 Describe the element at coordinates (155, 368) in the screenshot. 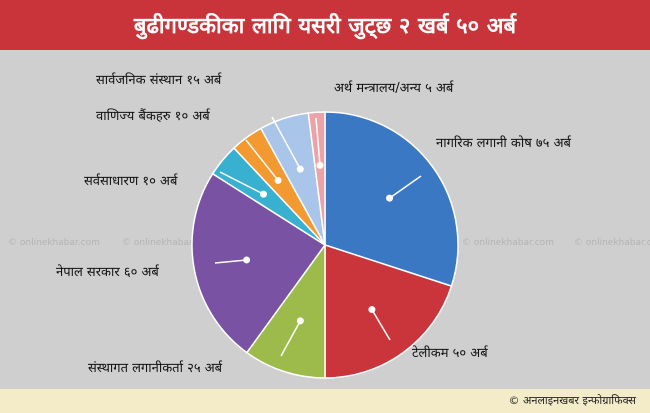

I see `slice-label: संस्थागत लगानीकर्ता २५ अर्ब` at that location.